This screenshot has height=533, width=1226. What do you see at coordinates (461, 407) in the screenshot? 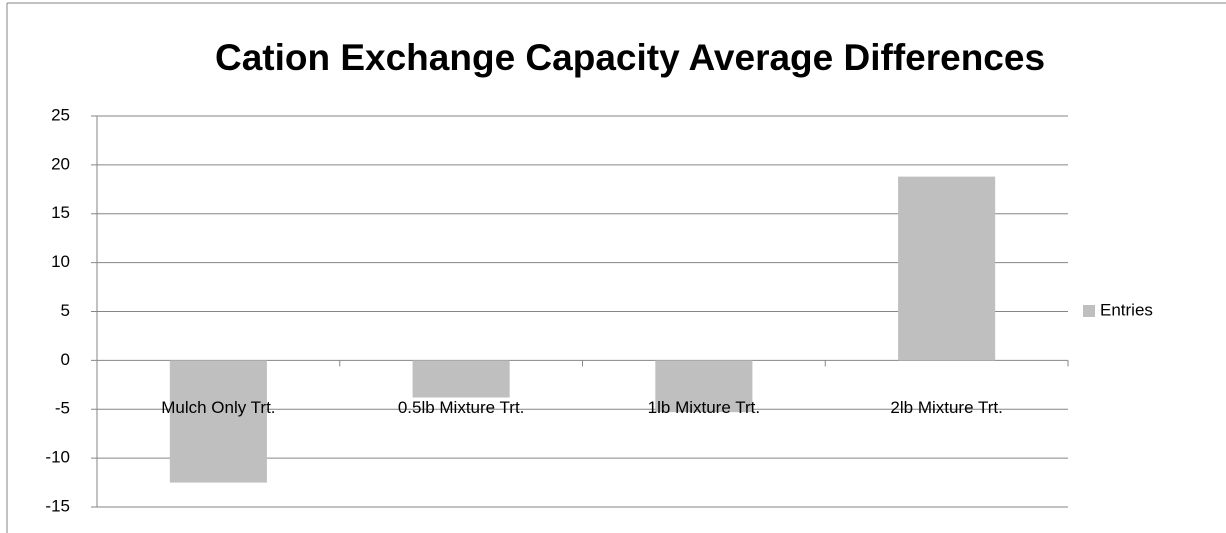
I see `x-tick-label: 0.5lb Mixture Trt.` at bounding box center [461, 407].